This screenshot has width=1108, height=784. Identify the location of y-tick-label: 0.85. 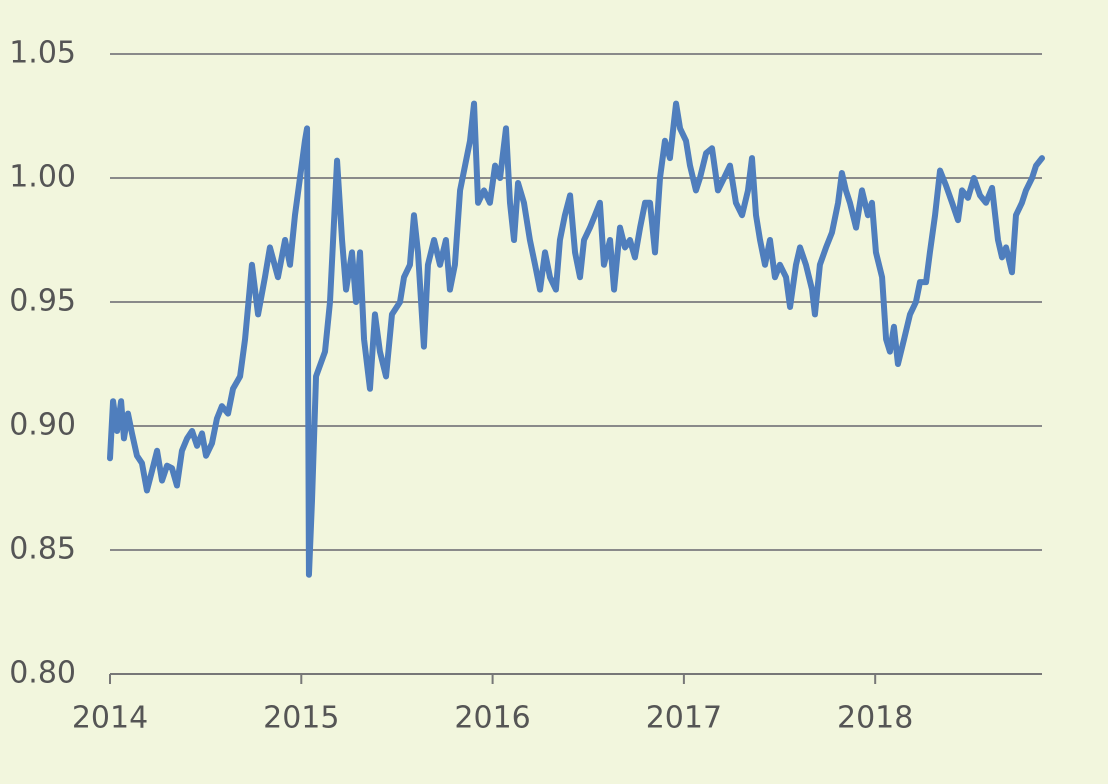
(42, 549).